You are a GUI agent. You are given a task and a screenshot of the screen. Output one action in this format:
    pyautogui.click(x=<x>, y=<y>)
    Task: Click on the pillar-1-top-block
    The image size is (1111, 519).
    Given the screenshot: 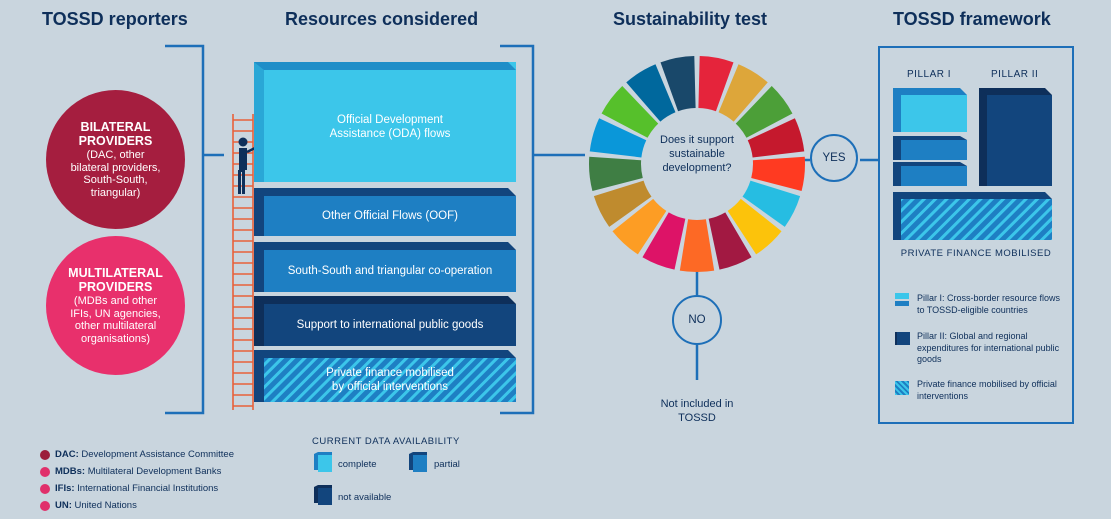 What is the action you would take?
    pyautogui.click(x=934, y=113)
    